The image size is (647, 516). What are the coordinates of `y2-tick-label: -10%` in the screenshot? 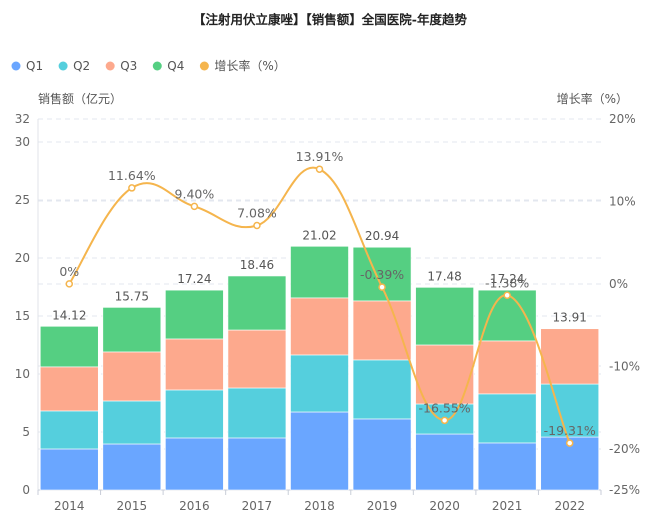 It's located at (624, 366).